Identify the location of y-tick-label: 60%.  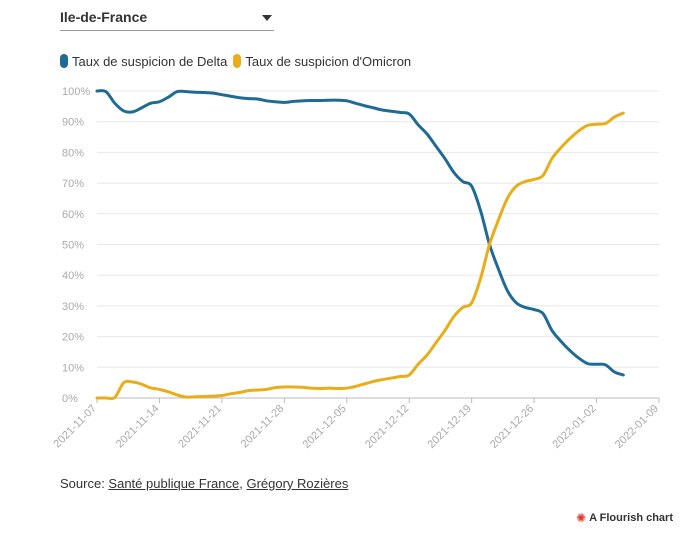
(73, 215).